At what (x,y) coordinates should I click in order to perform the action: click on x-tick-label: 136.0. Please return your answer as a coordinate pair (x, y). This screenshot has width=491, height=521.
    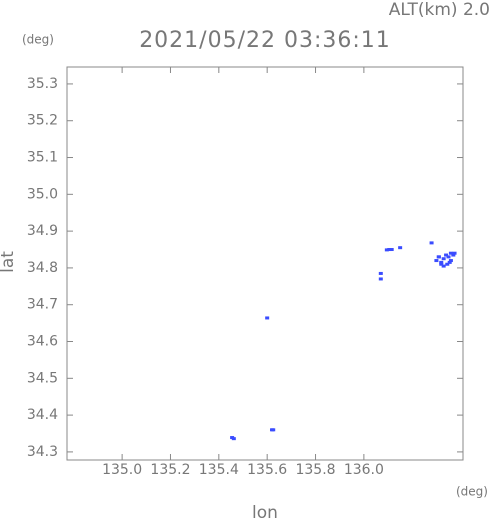
    Looking at the image, I should click on (364, 470).